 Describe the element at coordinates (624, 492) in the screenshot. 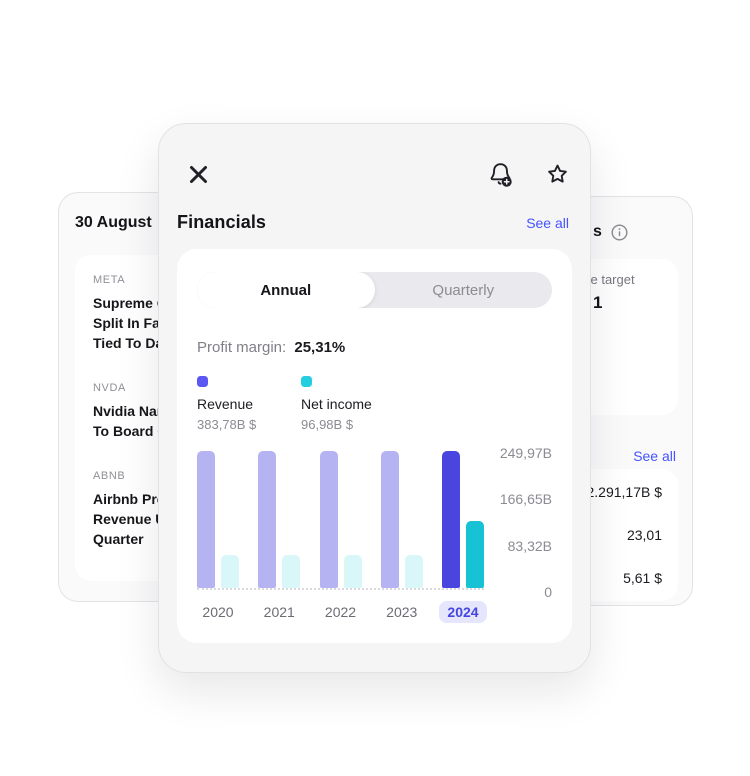

I see `metric-value: 2.291,17B $` at that location.